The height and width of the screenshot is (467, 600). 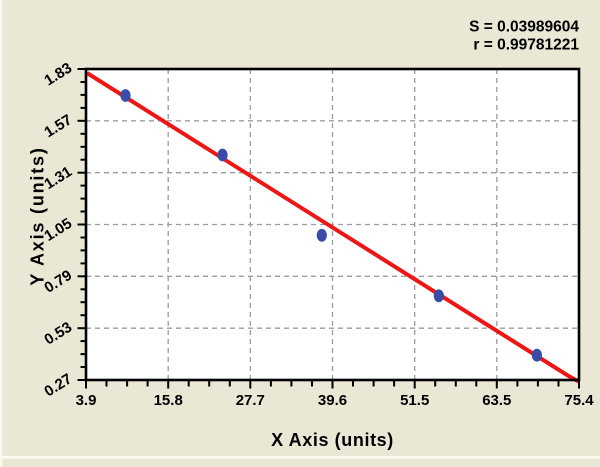 What do you see at coordinates (332, 440) in the screenshot?
I see `svg-text: X Axis (units)` at bounding box center [332, 440].